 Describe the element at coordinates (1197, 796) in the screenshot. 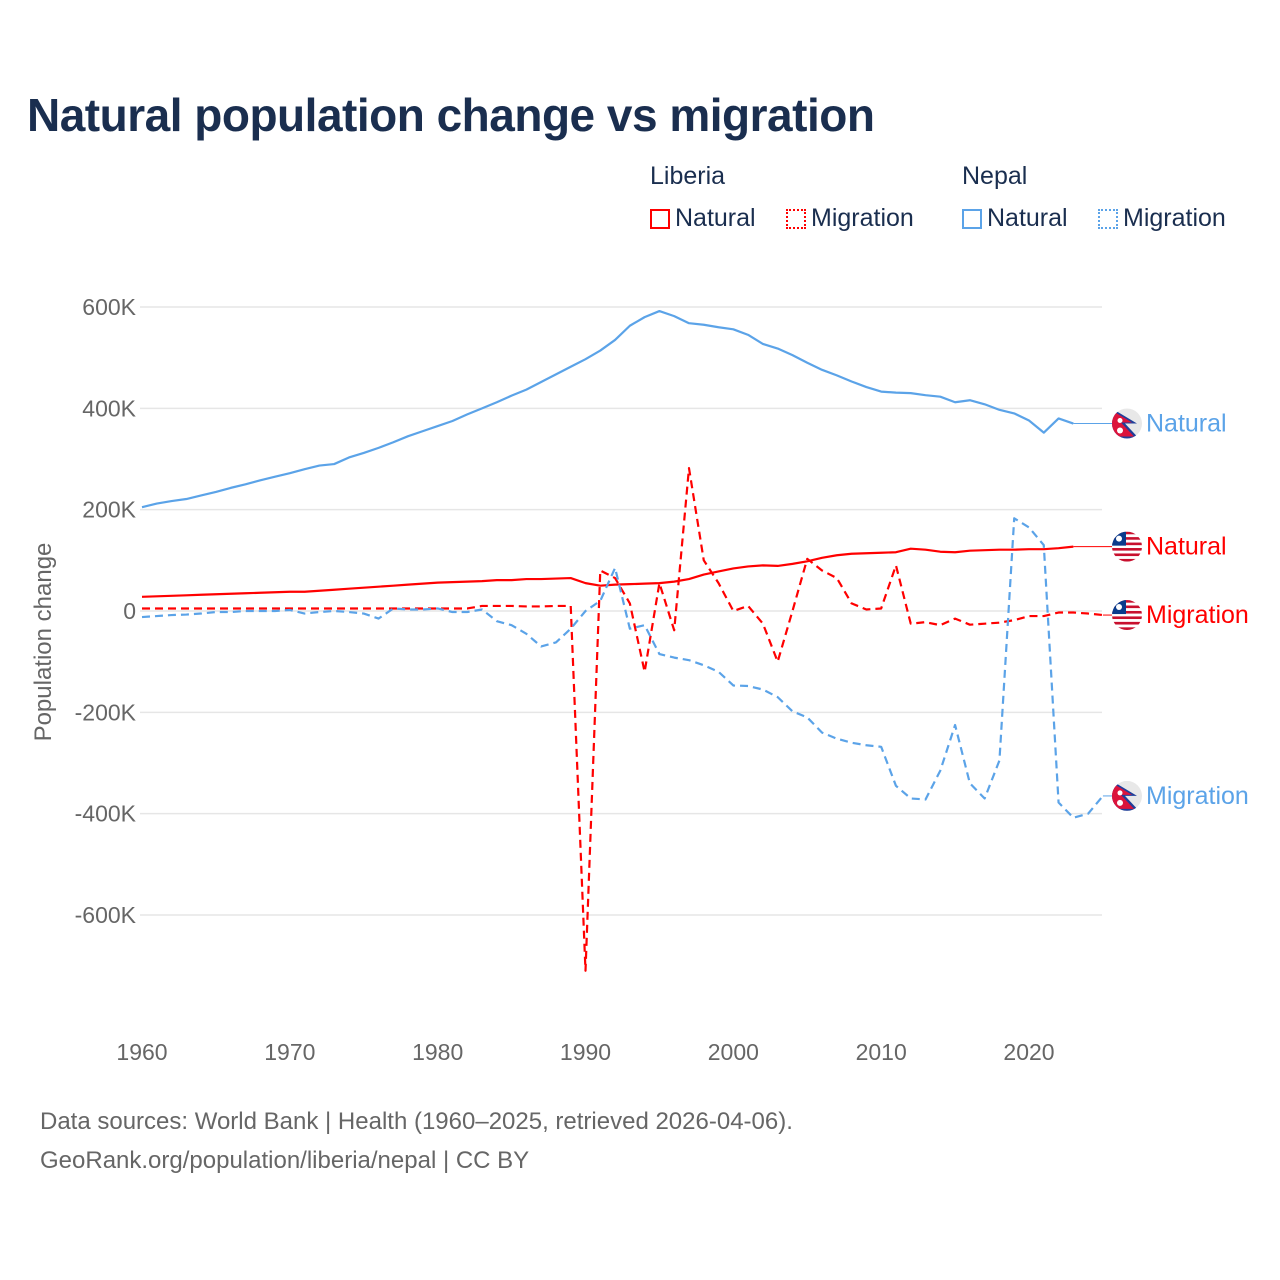

I see `series-end-label-nepal-migration: Migration` at that location.